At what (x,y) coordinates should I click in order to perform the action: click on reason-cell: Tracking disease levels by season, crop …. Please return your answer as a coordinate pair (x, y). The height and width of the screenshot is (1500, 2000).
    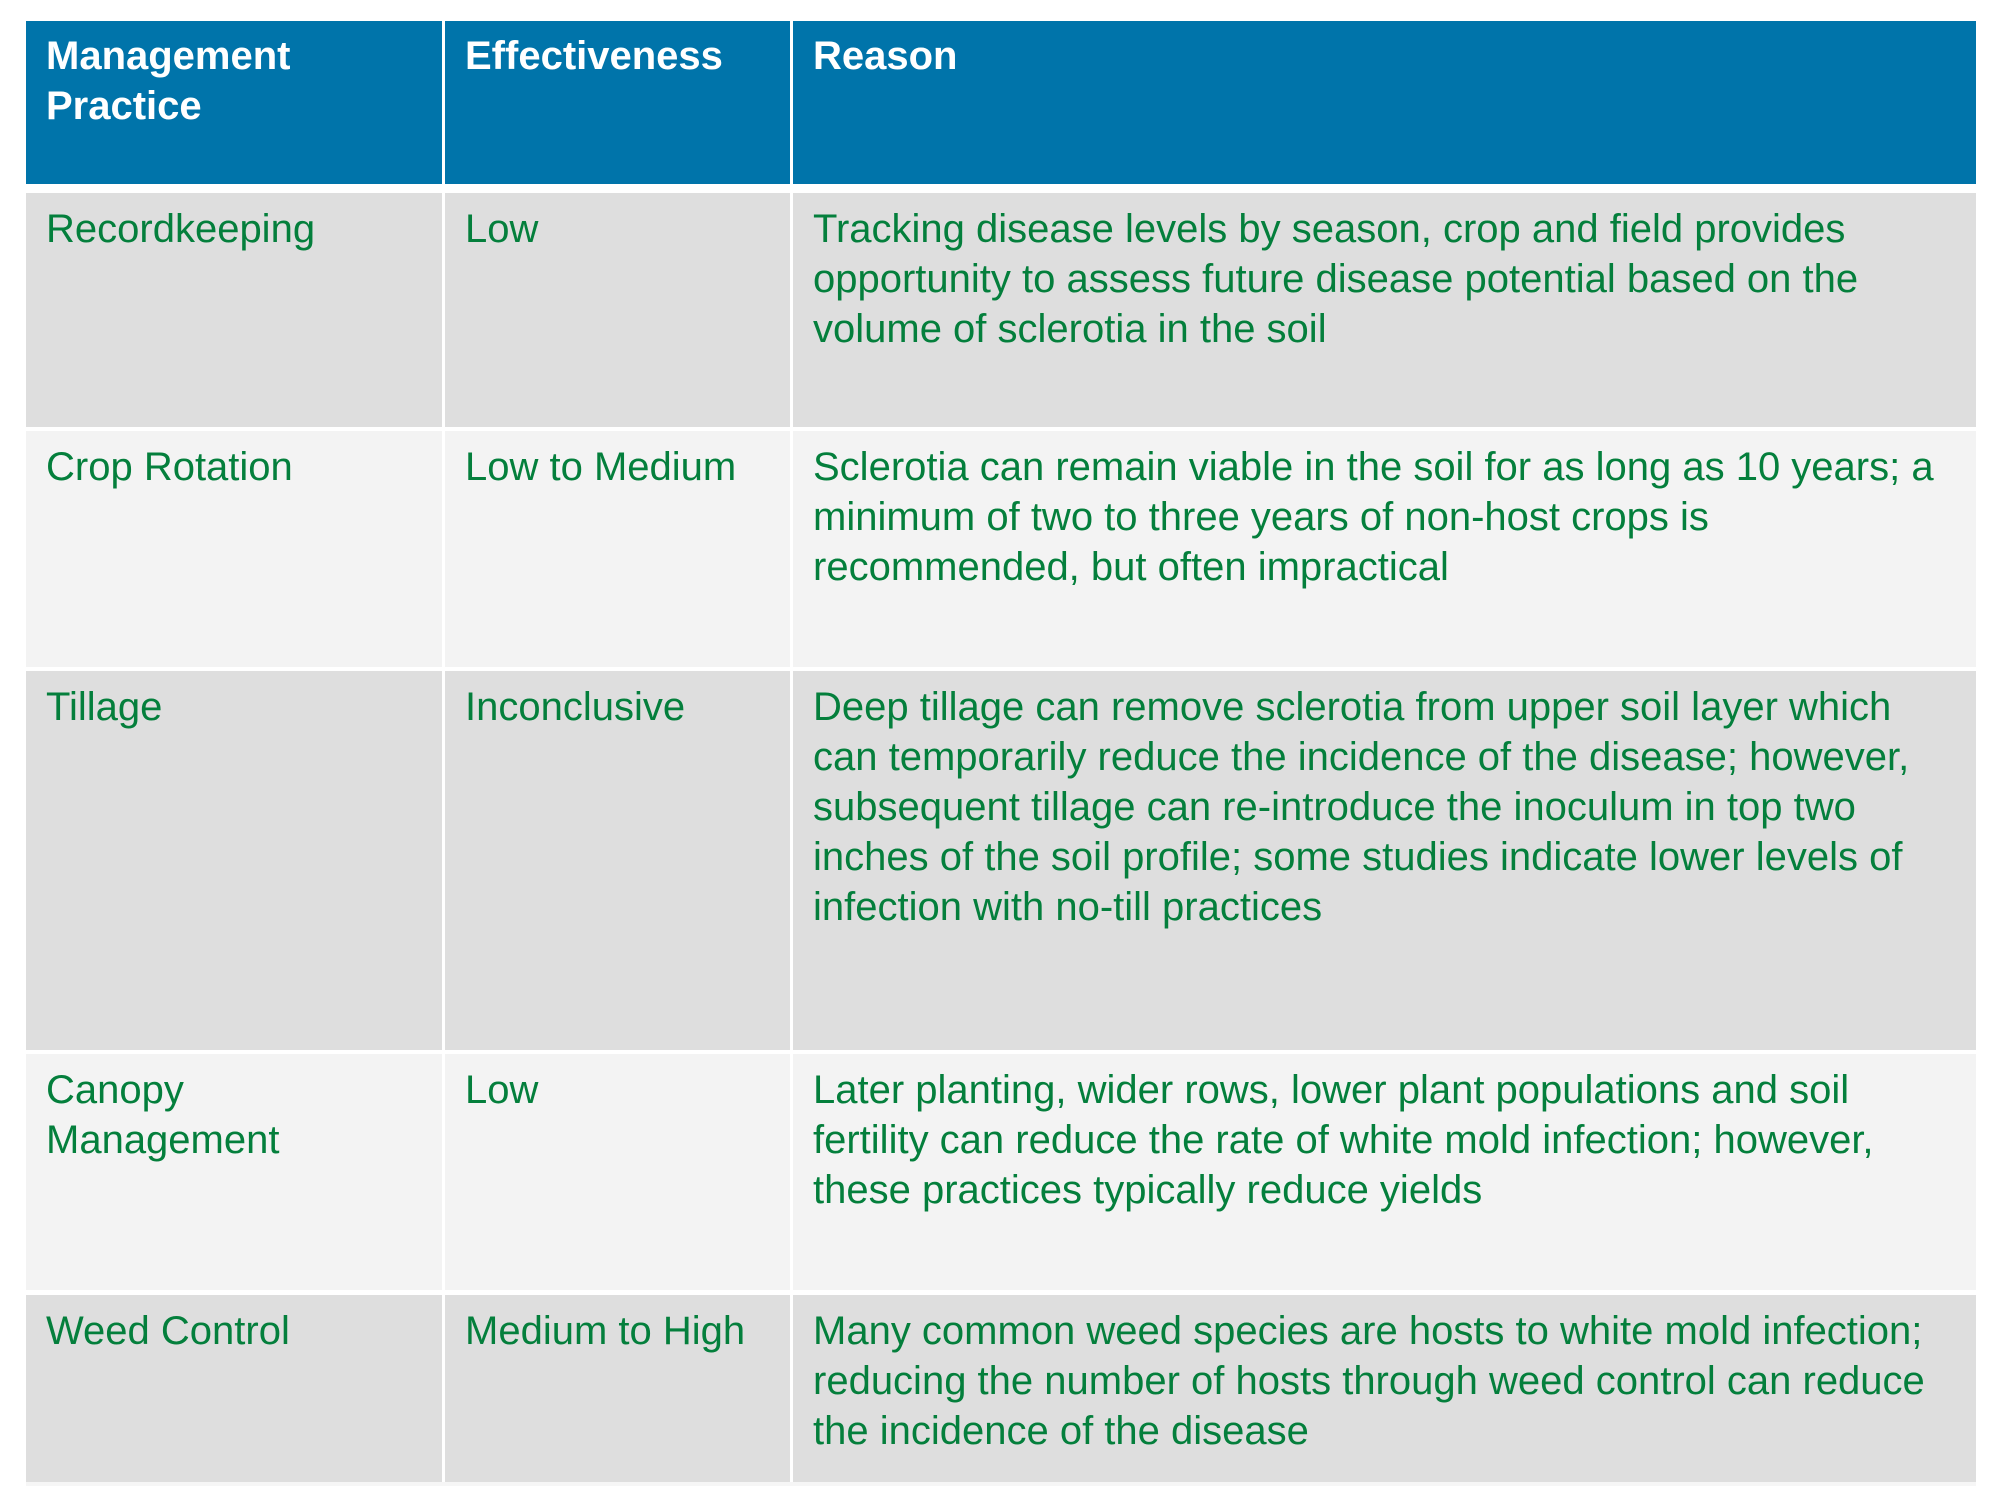
    Looking at the image, I should click on (1384, 310).